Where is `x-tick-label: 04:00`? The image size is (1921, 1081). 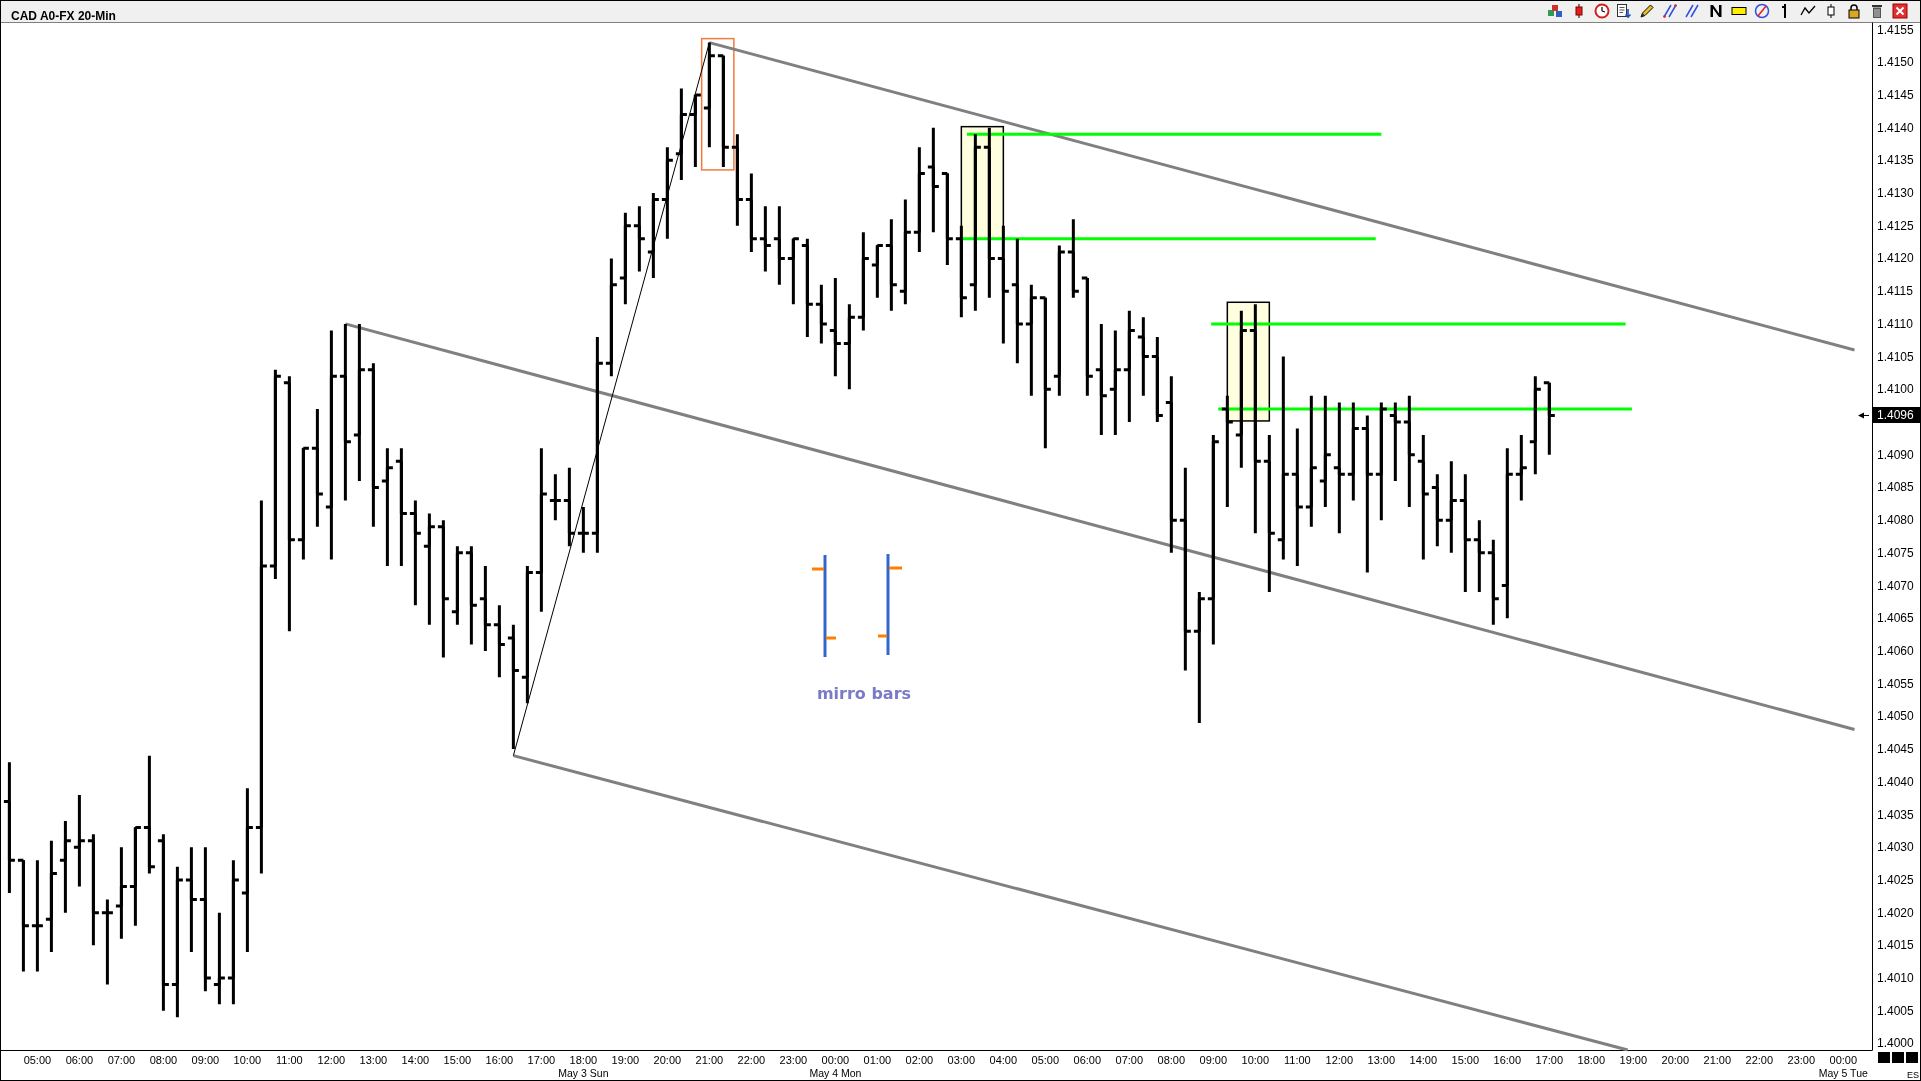 x-tick-label: 04:00 is located at coordinates (1003, 1059).